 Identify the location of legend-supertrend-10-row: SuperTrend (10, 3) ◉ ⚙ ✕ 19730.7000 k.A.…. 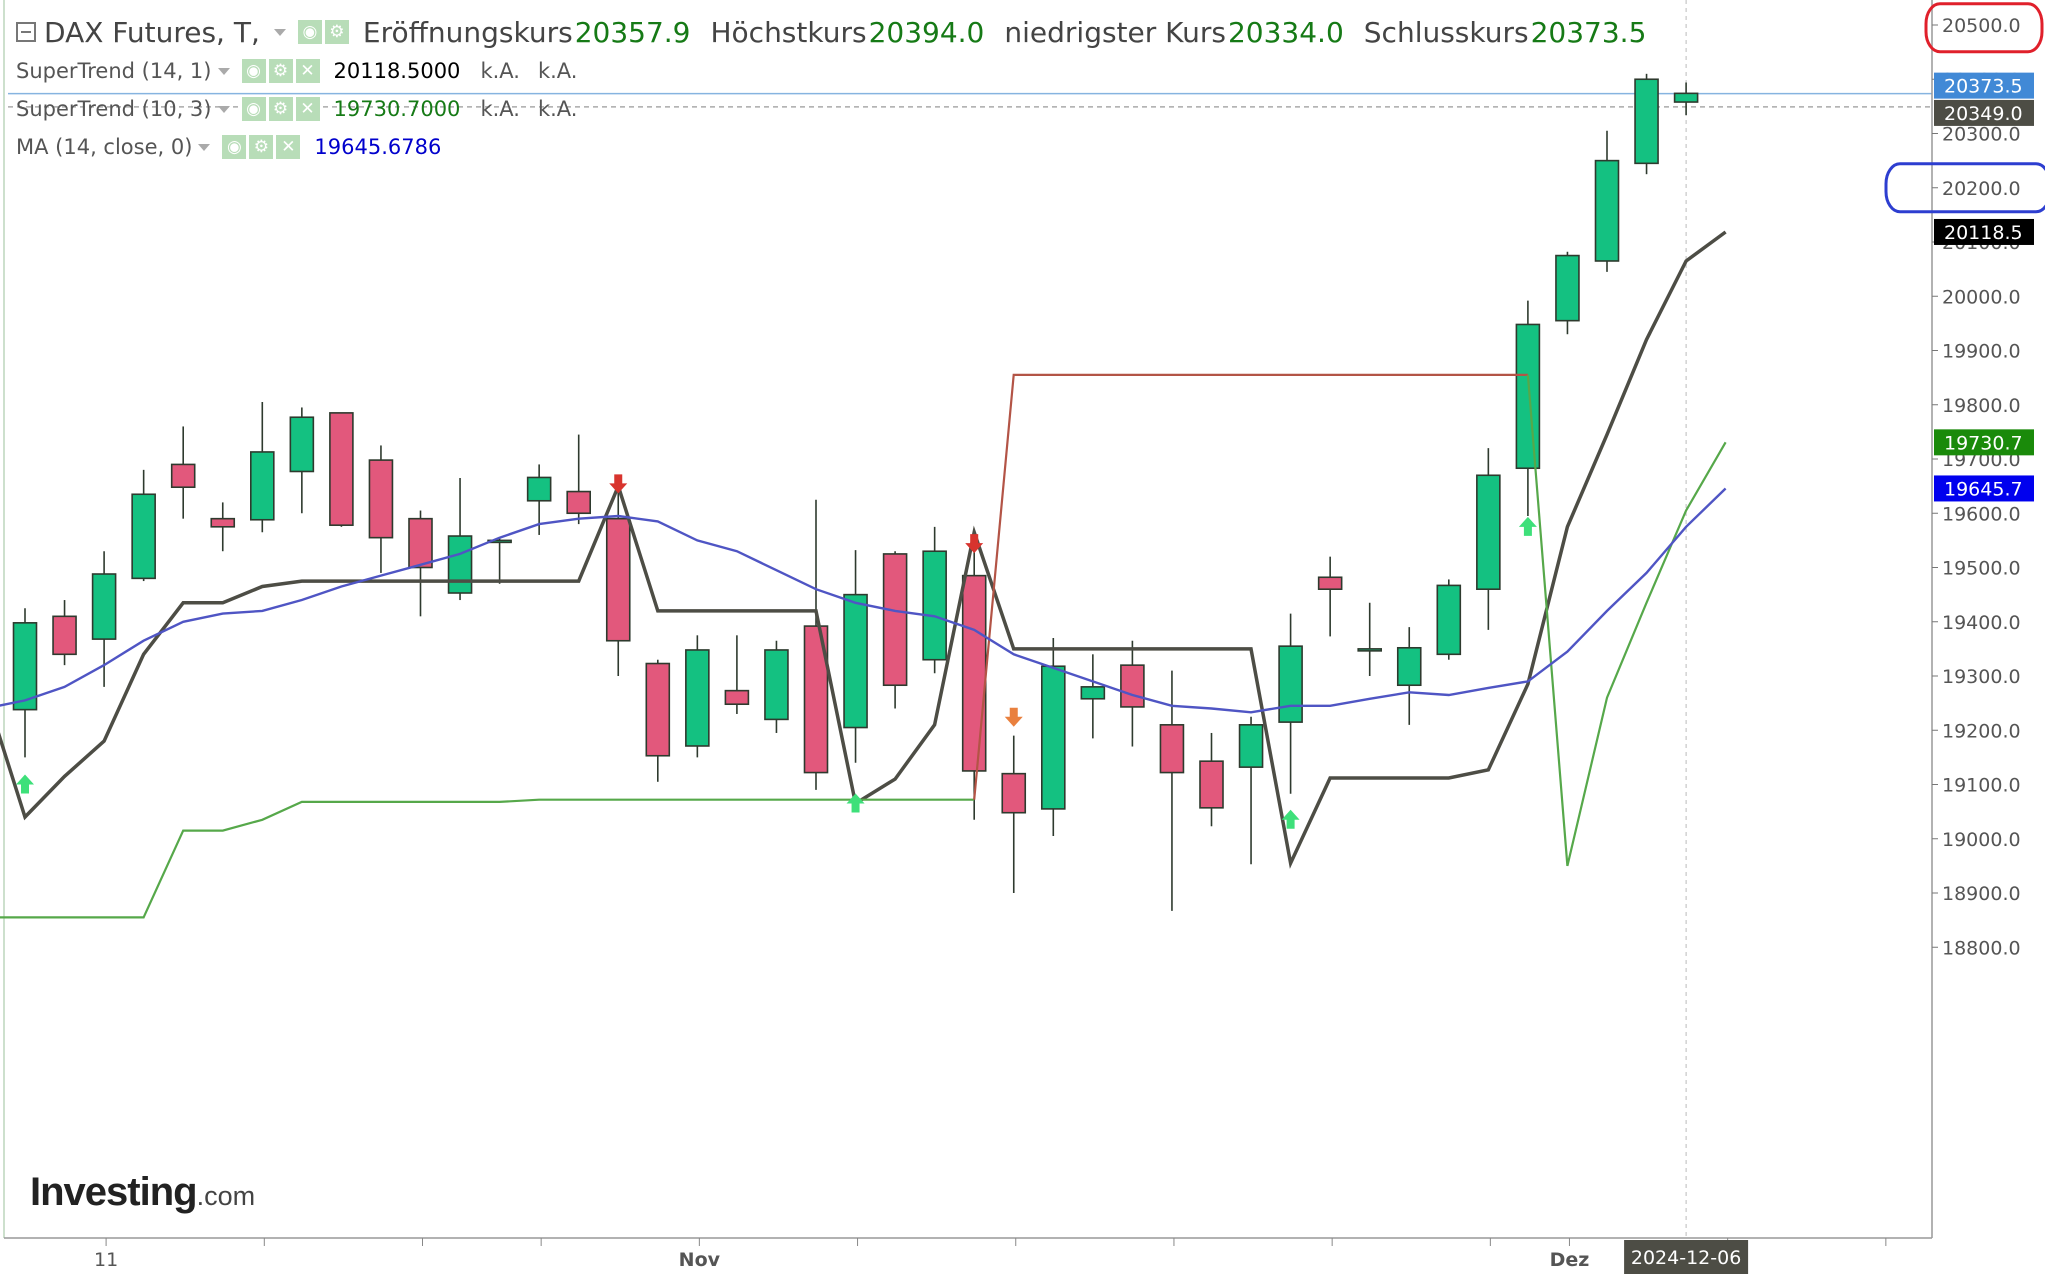
(297, 109).